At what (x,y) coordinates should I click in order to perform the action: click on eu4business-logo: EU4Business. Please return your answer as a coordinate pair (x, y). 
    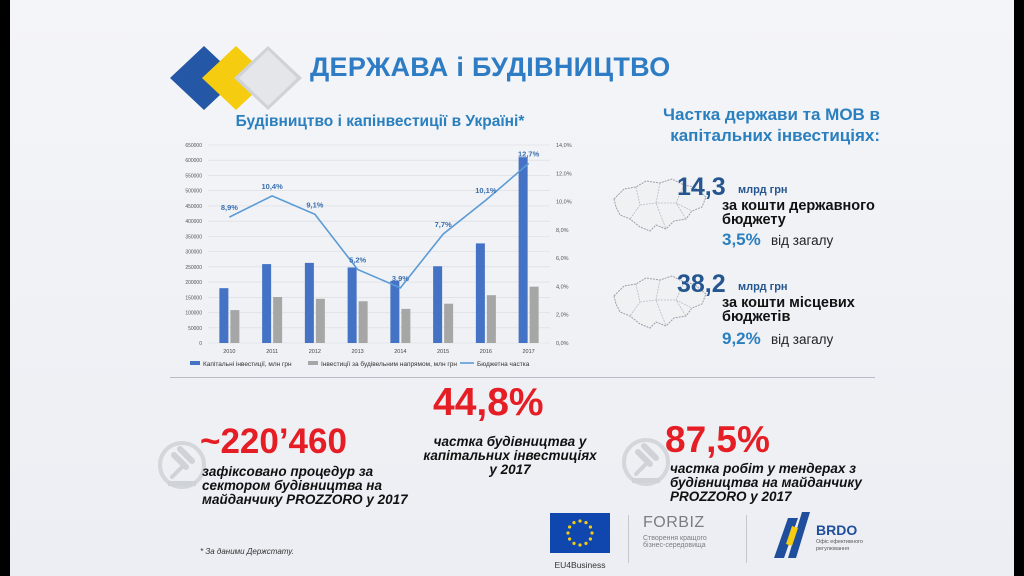
    Looking at the image, I should click on (581, 541).